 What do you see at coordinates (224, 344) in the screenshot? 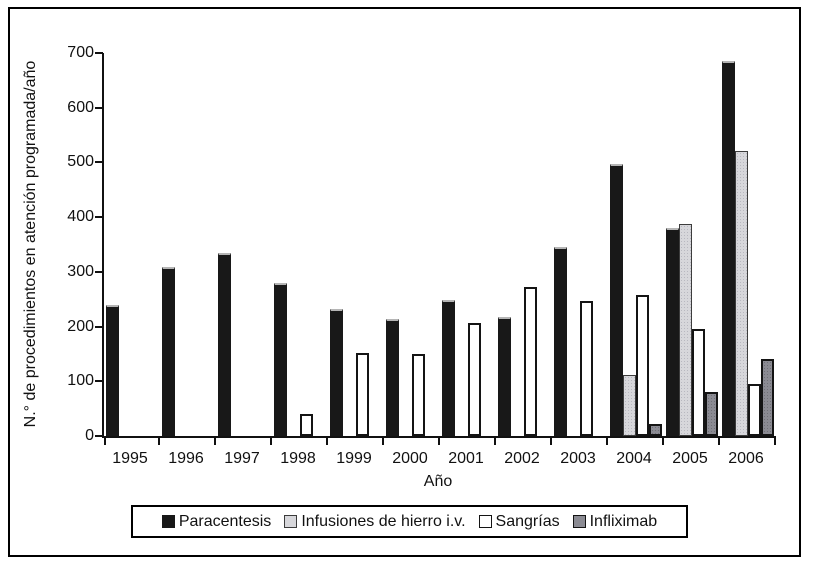
I see `bar-paracentesis-1997` at bounding box center [224, 344].